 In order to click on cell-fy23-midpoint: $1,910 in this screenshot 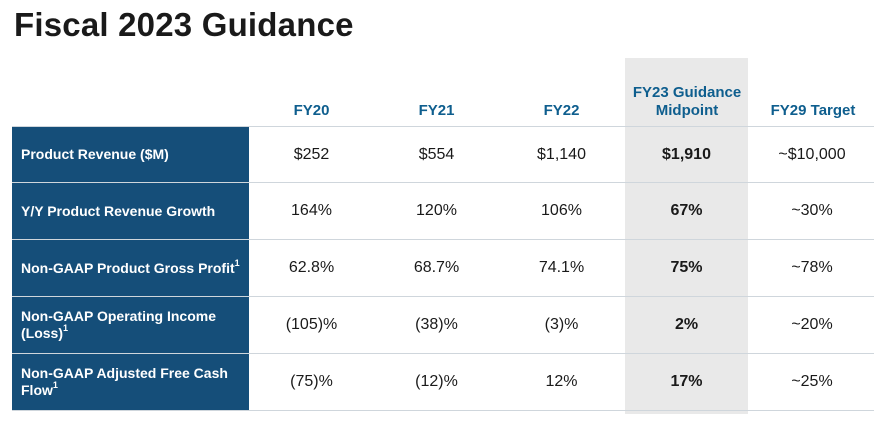, I will do `click(686, 154)`.